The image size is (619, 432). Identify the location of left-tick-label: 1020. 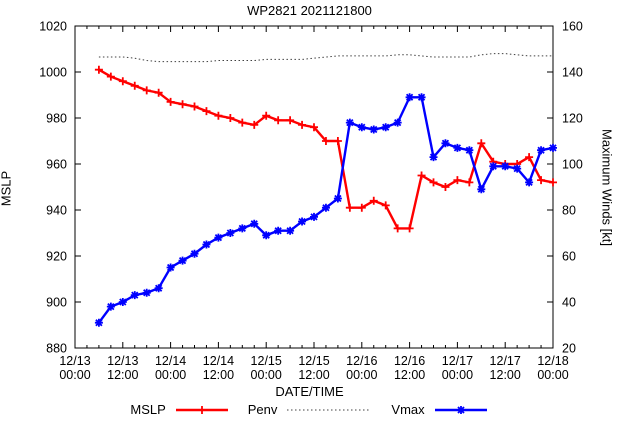
(53, 27).